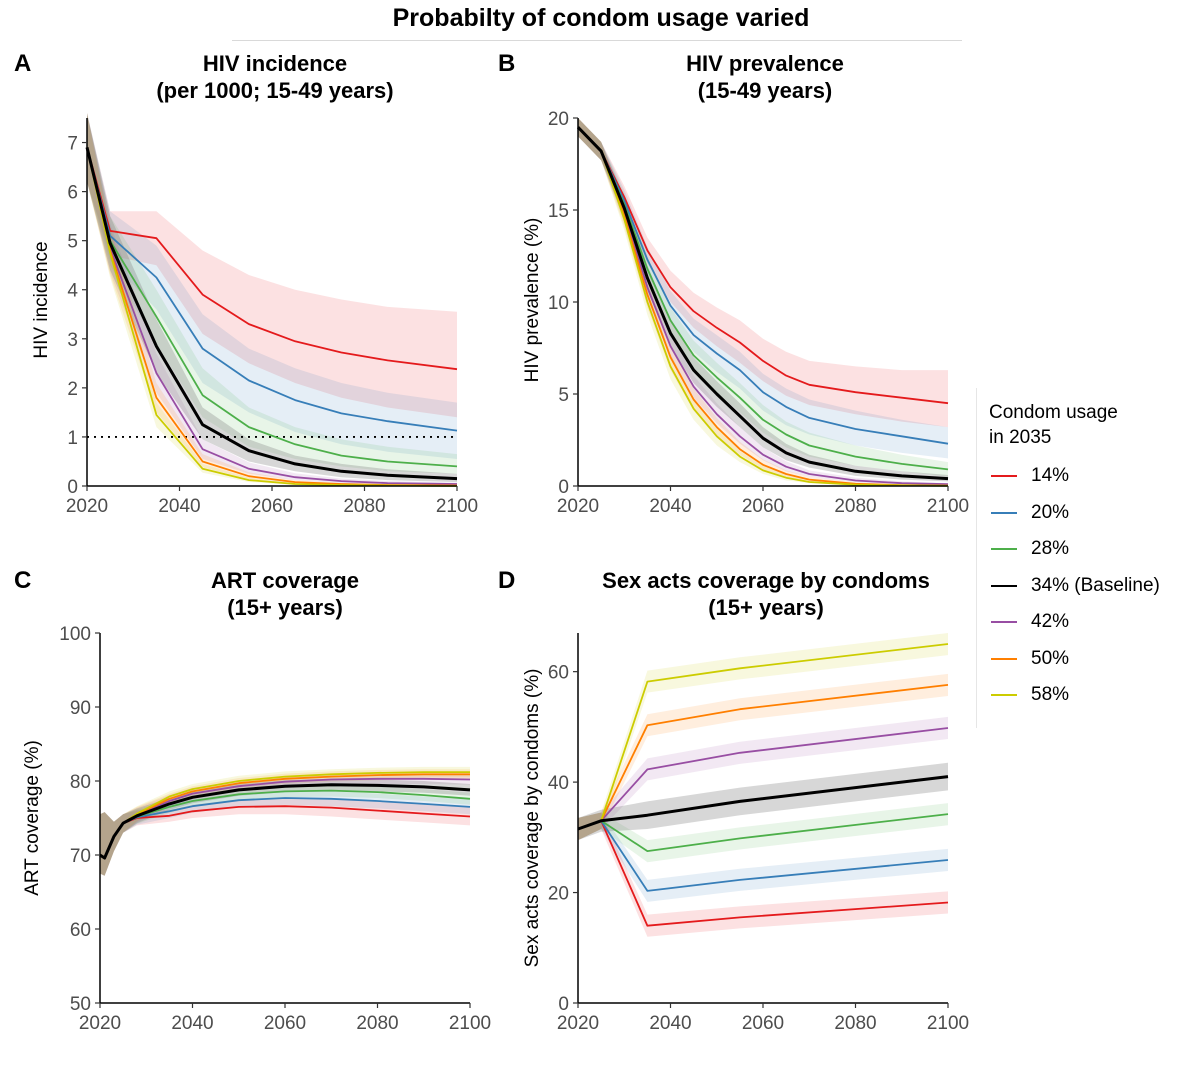 This screenshot has height=1072, width=1202. I want to click on panel-c-title-line1: ART coverage, so click(285, 580).